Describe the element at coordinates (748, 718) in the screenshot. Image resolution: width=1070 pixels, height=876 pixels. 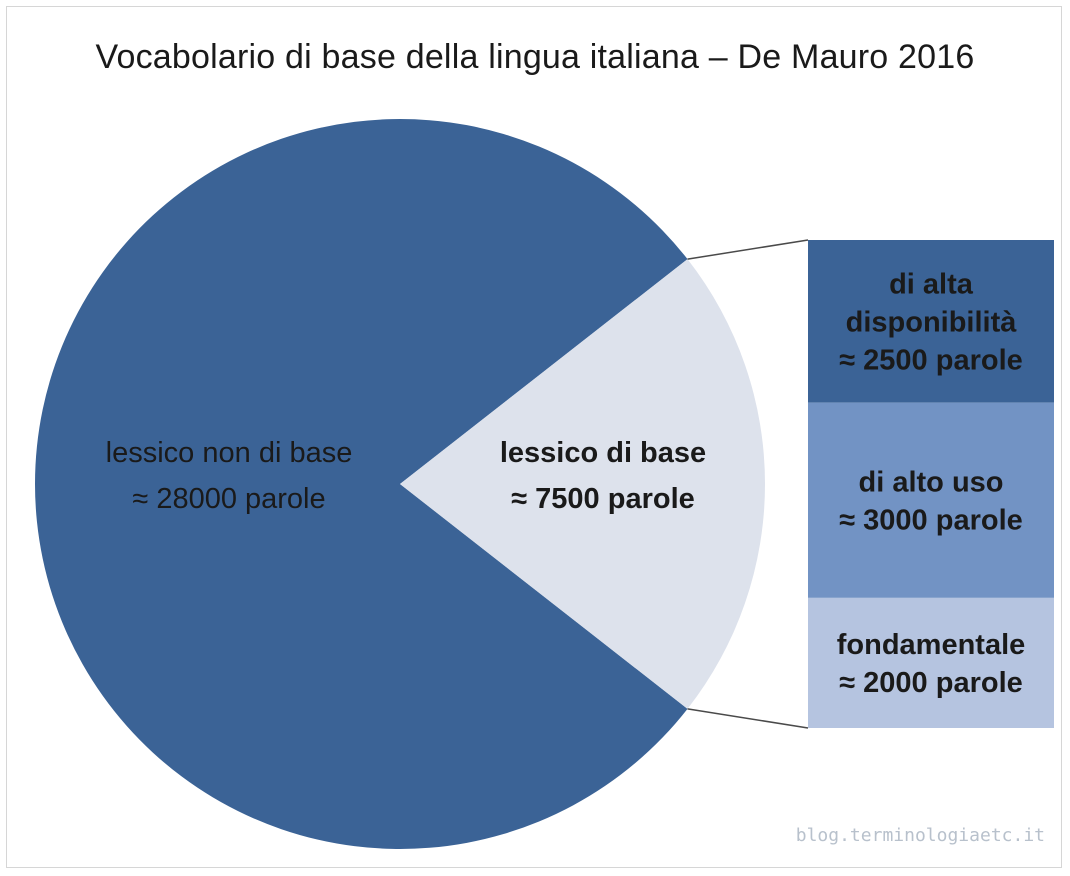
I see `connector-line-bottom` at that location.